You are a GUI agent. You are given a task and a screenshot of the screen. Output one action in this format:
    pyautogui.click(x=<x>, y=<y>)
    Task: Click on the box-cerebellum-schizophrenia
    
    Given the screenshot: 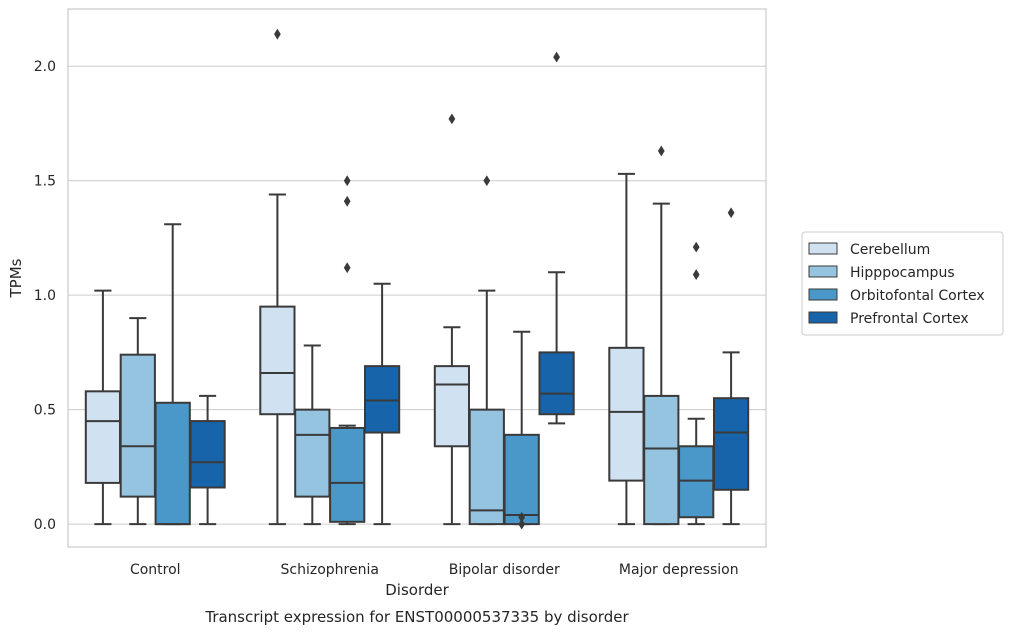 What is the action you would take?
    pyautogui.click(x=277, y=277)
    